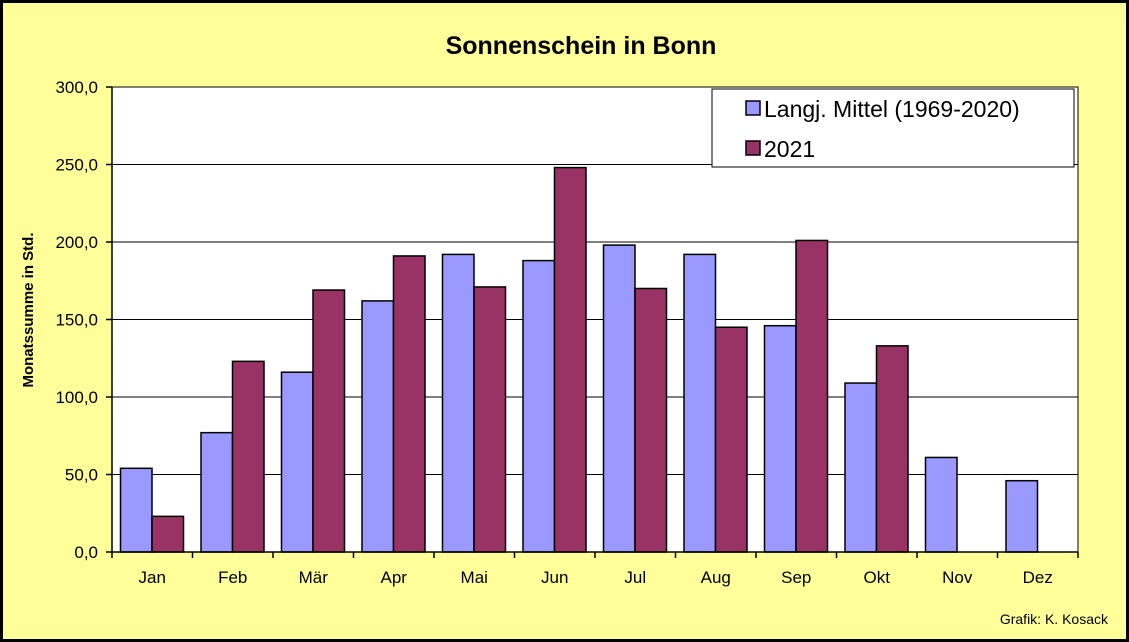 The image size is (1129, 642). Describe the element at coordinates (877, 577) in the screenshot. I see `x-tick-label: Okt` at that location.